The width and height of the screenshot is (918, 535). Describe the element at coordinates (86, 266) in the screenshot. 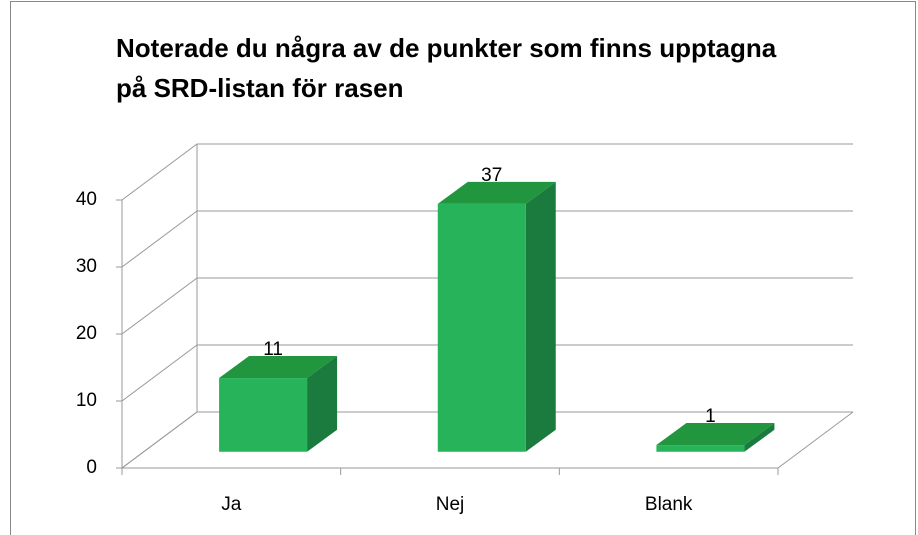

I see `y-tick-label: 30` at that location.